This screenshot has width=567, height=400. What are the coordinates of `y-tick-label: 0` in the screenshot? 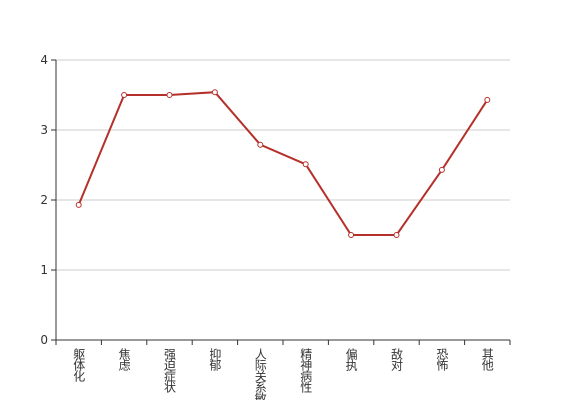 It's located at (44, 340).